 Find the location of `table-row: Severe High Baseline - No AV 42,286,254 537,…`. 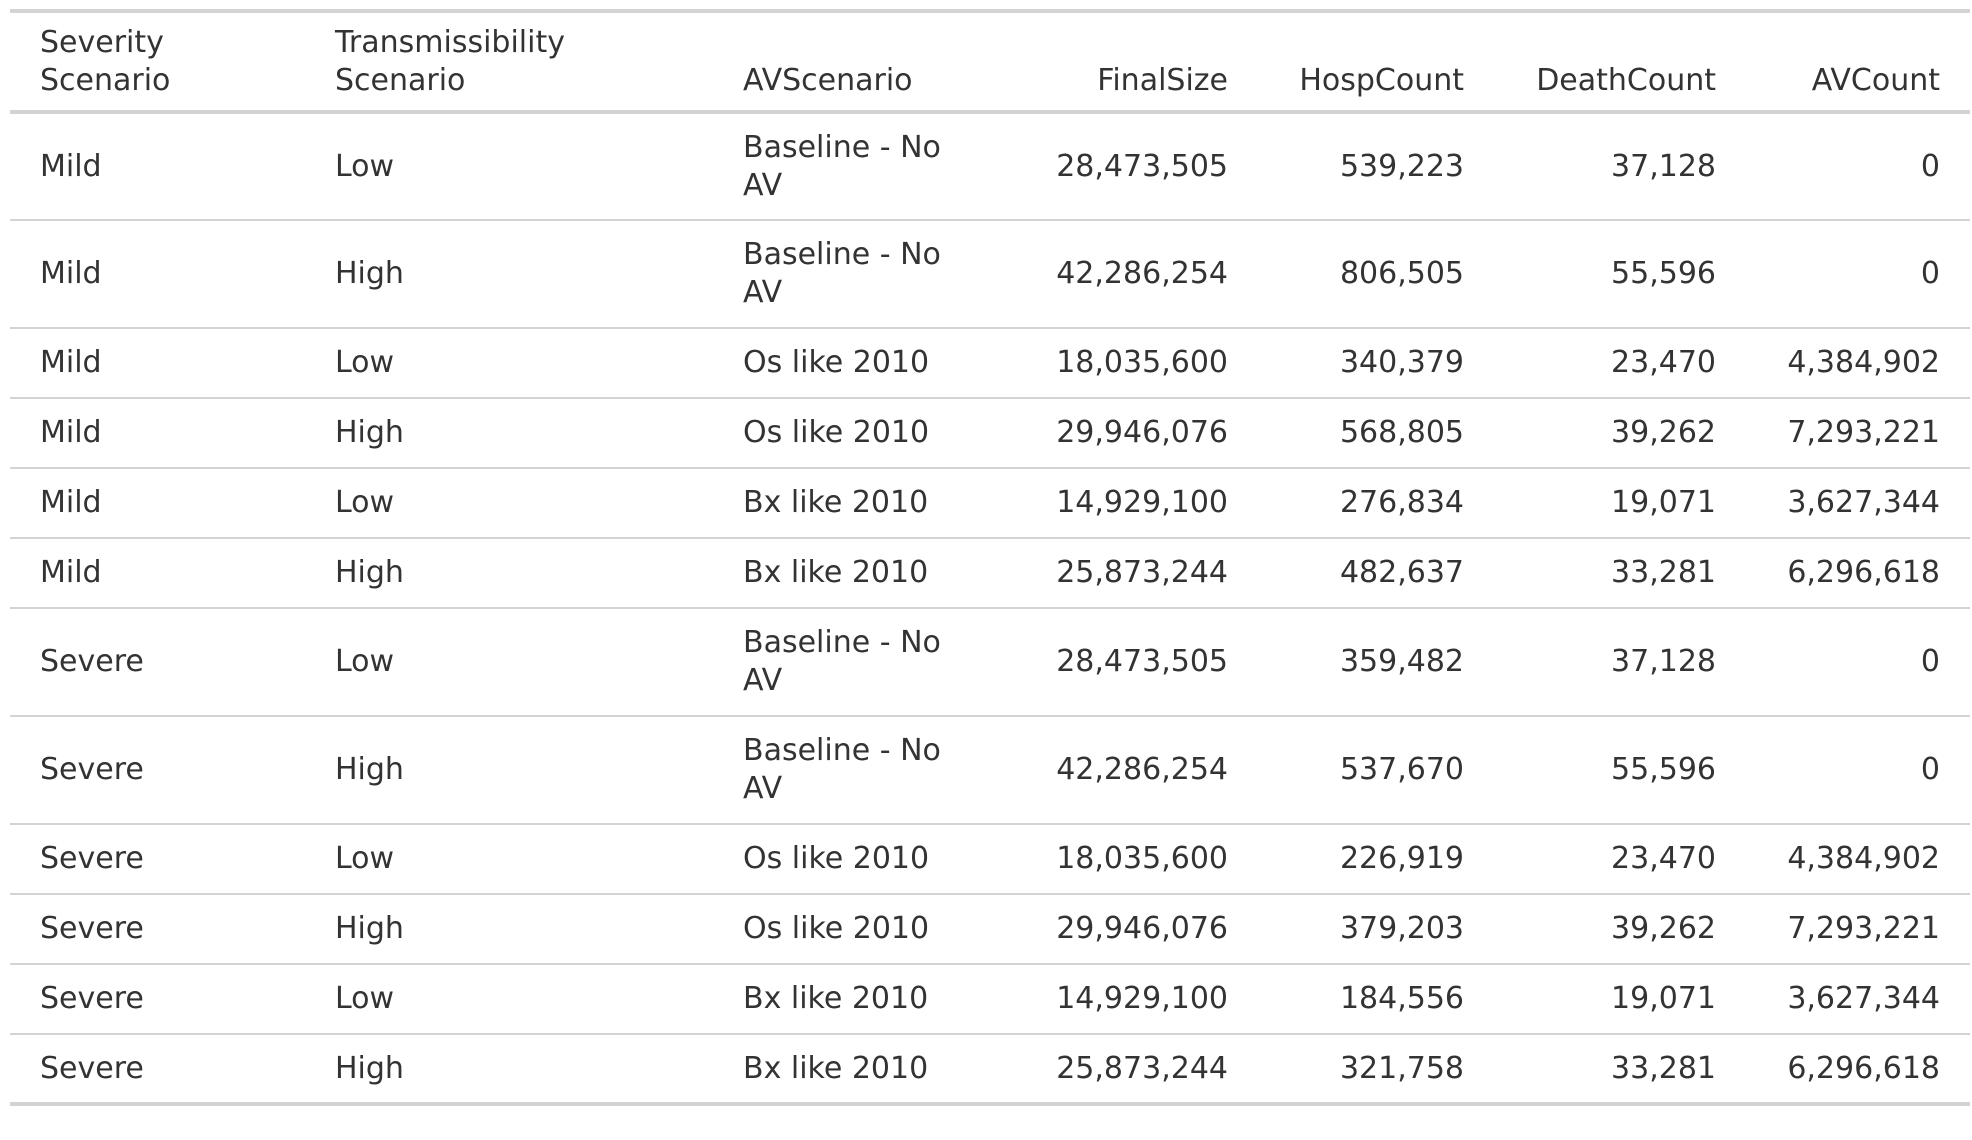

table-row: Severe High Baseline - No AV 42,286,254 537,… is located at coordinates (990, 770).